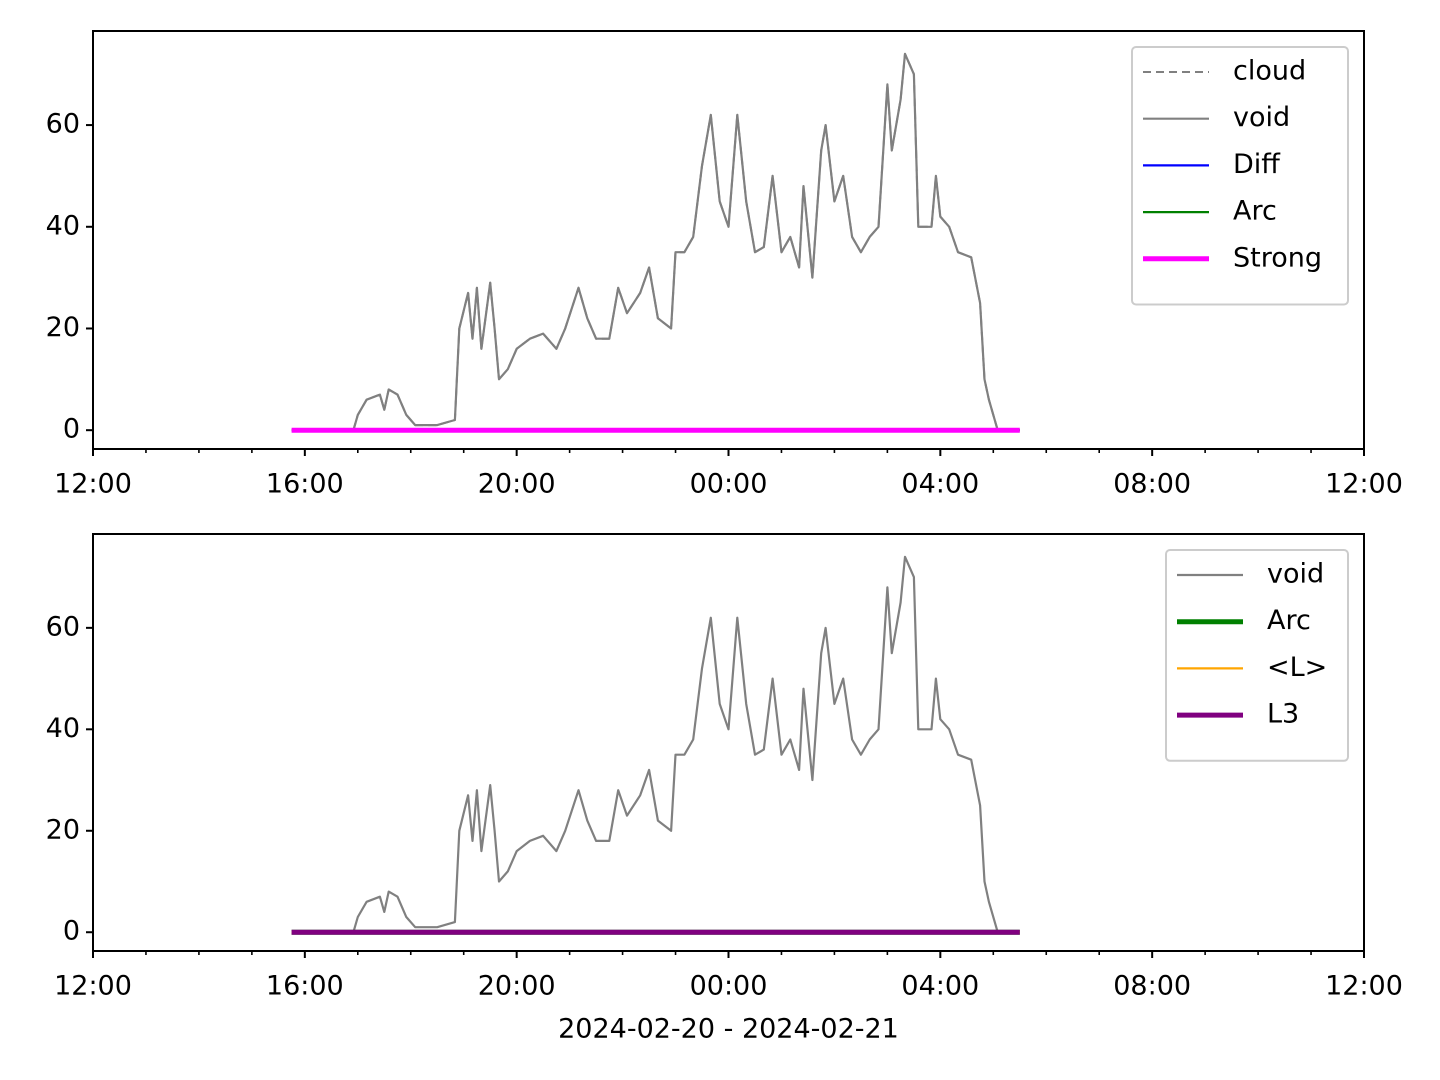 The height and width of the screenshot is (1080, 1440). Describe the element at coordinates (1297, 667) in the screenshot. I see `legend-label: <L>` at that location.